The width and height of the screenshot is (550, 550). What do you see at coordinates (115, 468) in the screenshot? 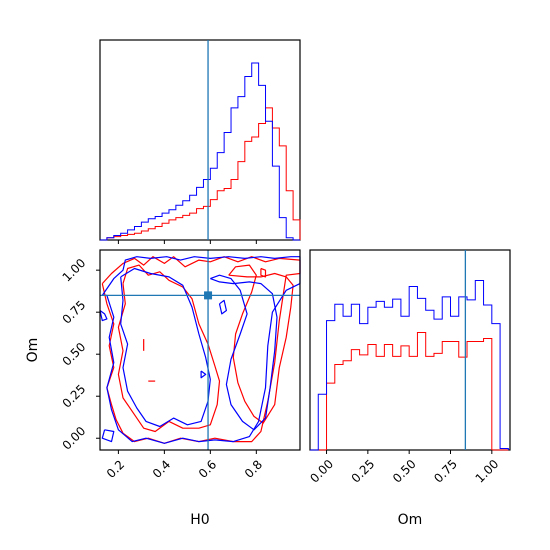
I see `contour-xtick-label: 0.2` at bounding box center [115, 468].